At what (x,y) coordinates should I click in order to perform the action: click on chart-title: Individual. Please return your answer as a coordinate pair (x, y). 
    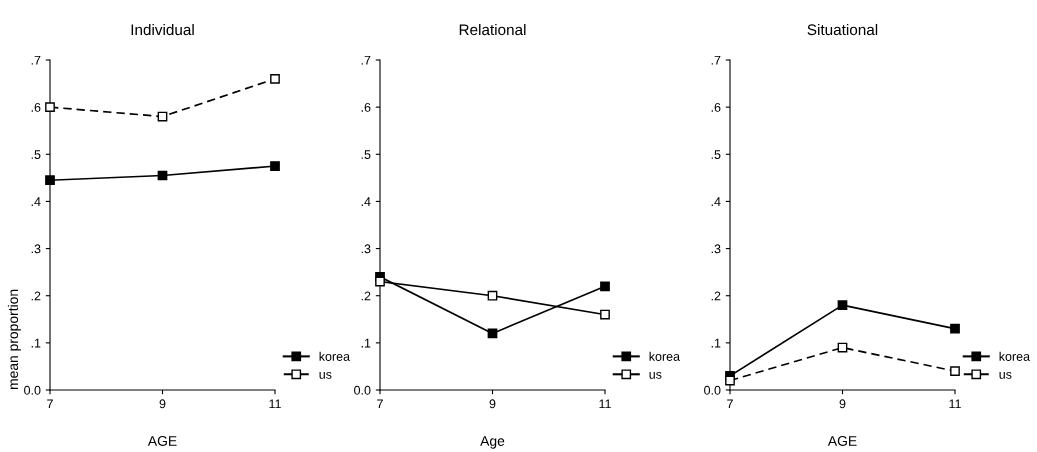
    Looking at the image, I should click on (162, 29).